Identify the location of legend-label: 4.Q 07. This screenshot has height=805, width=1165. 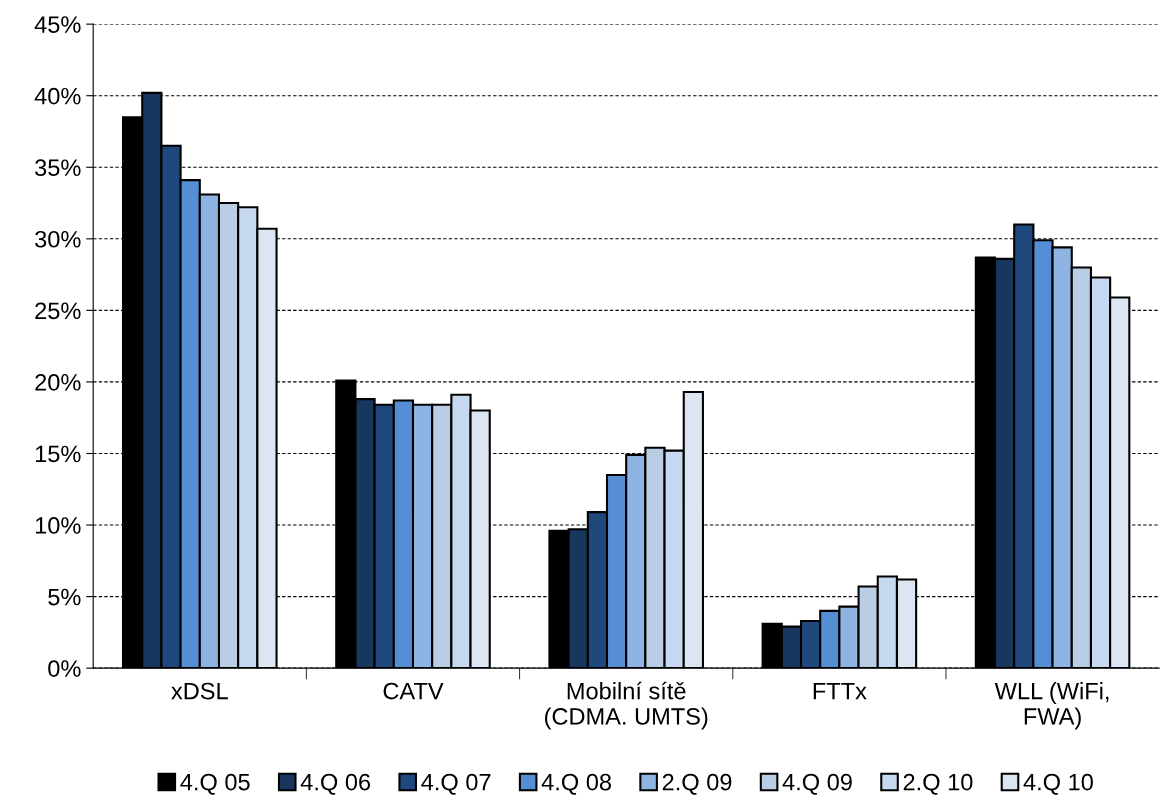
(456, 784).